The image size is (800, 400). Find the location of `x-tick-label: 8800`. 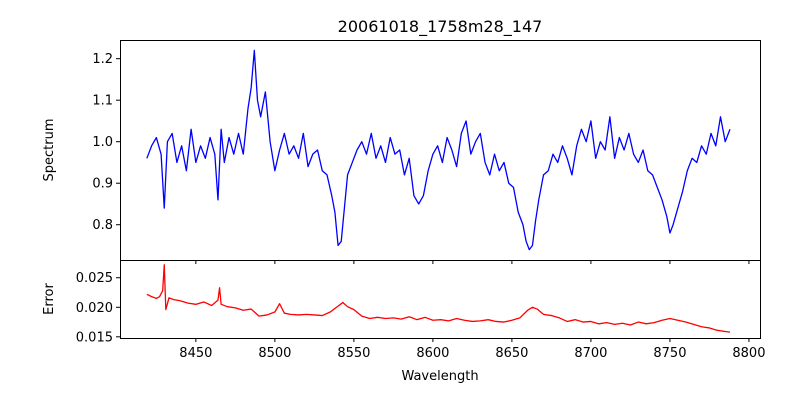

x-tick-label: 8800 is located at coordinates (748, 353).